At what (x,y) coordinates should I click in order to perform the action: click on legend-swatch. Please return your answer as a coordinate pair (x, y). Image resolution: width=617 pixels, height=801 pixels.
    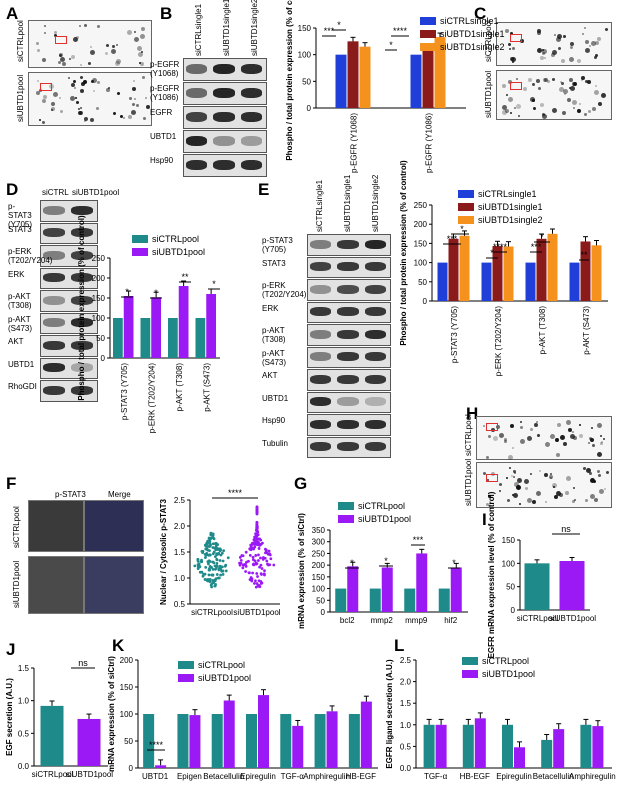
    Looking at the image, I should click on (140, 239).